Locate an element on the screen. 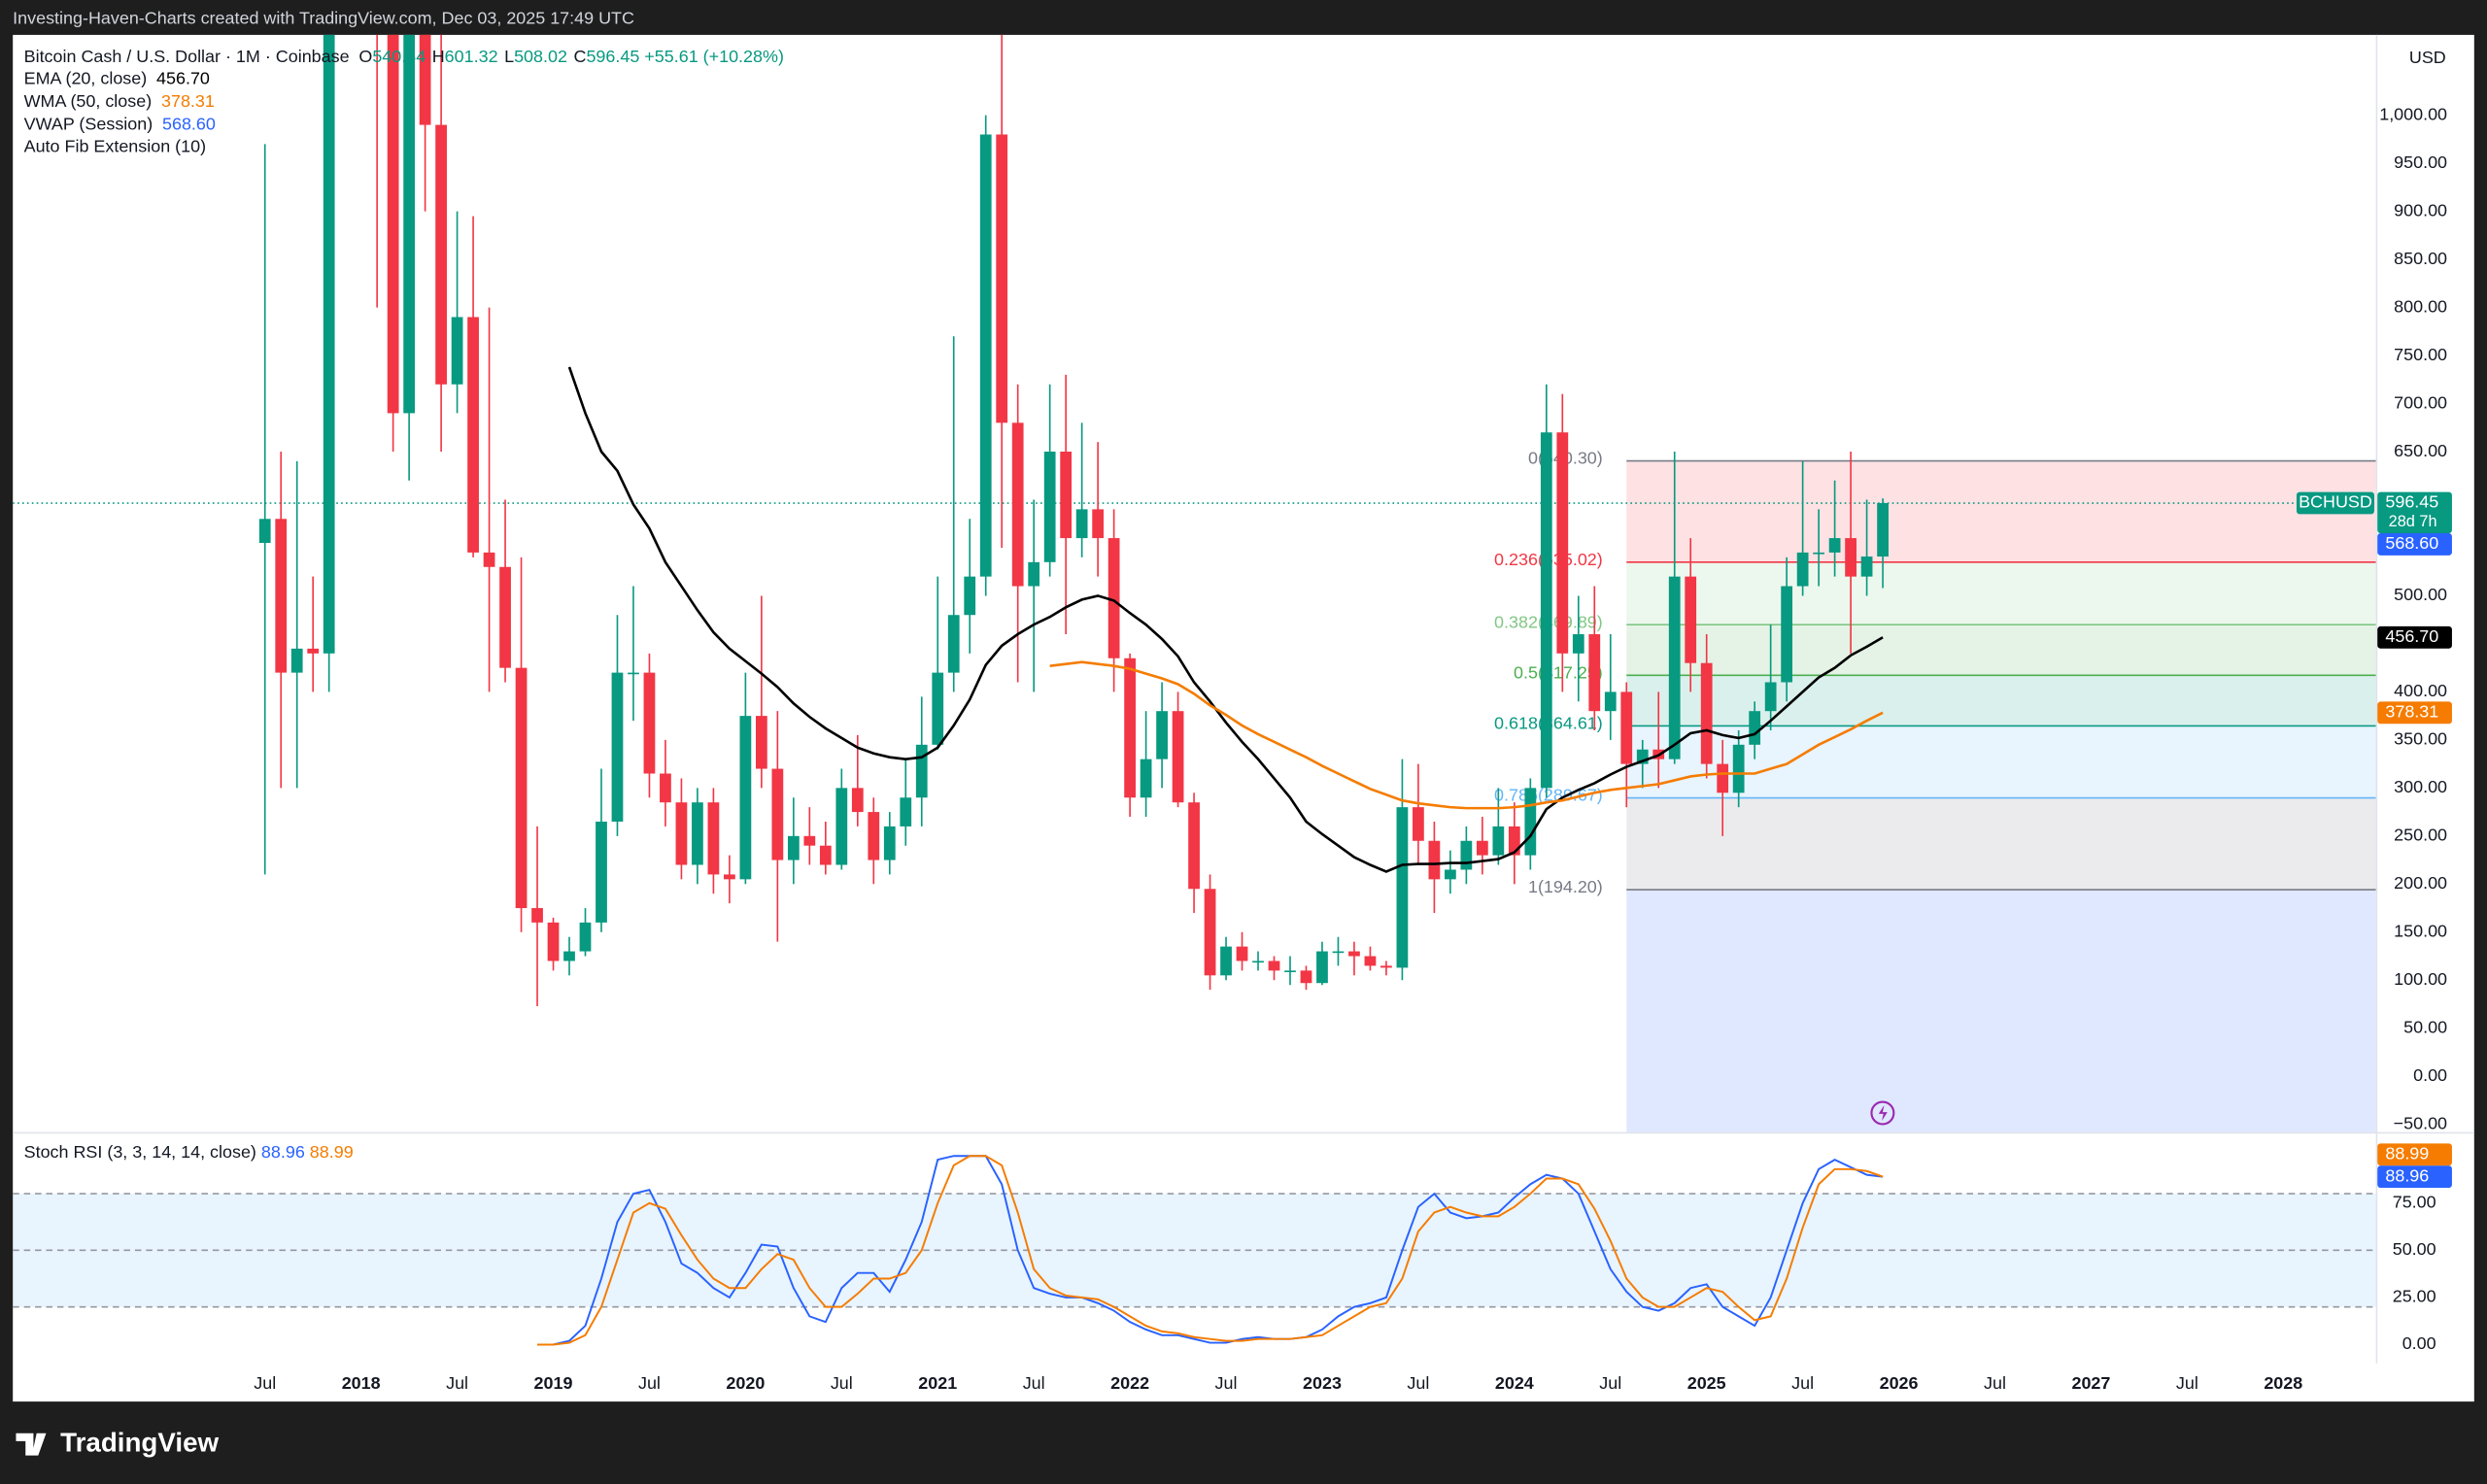 The width and height of the screenshot is (2487, 1484). ohlc-value: 596.45 is located at coordinates (612, 56).